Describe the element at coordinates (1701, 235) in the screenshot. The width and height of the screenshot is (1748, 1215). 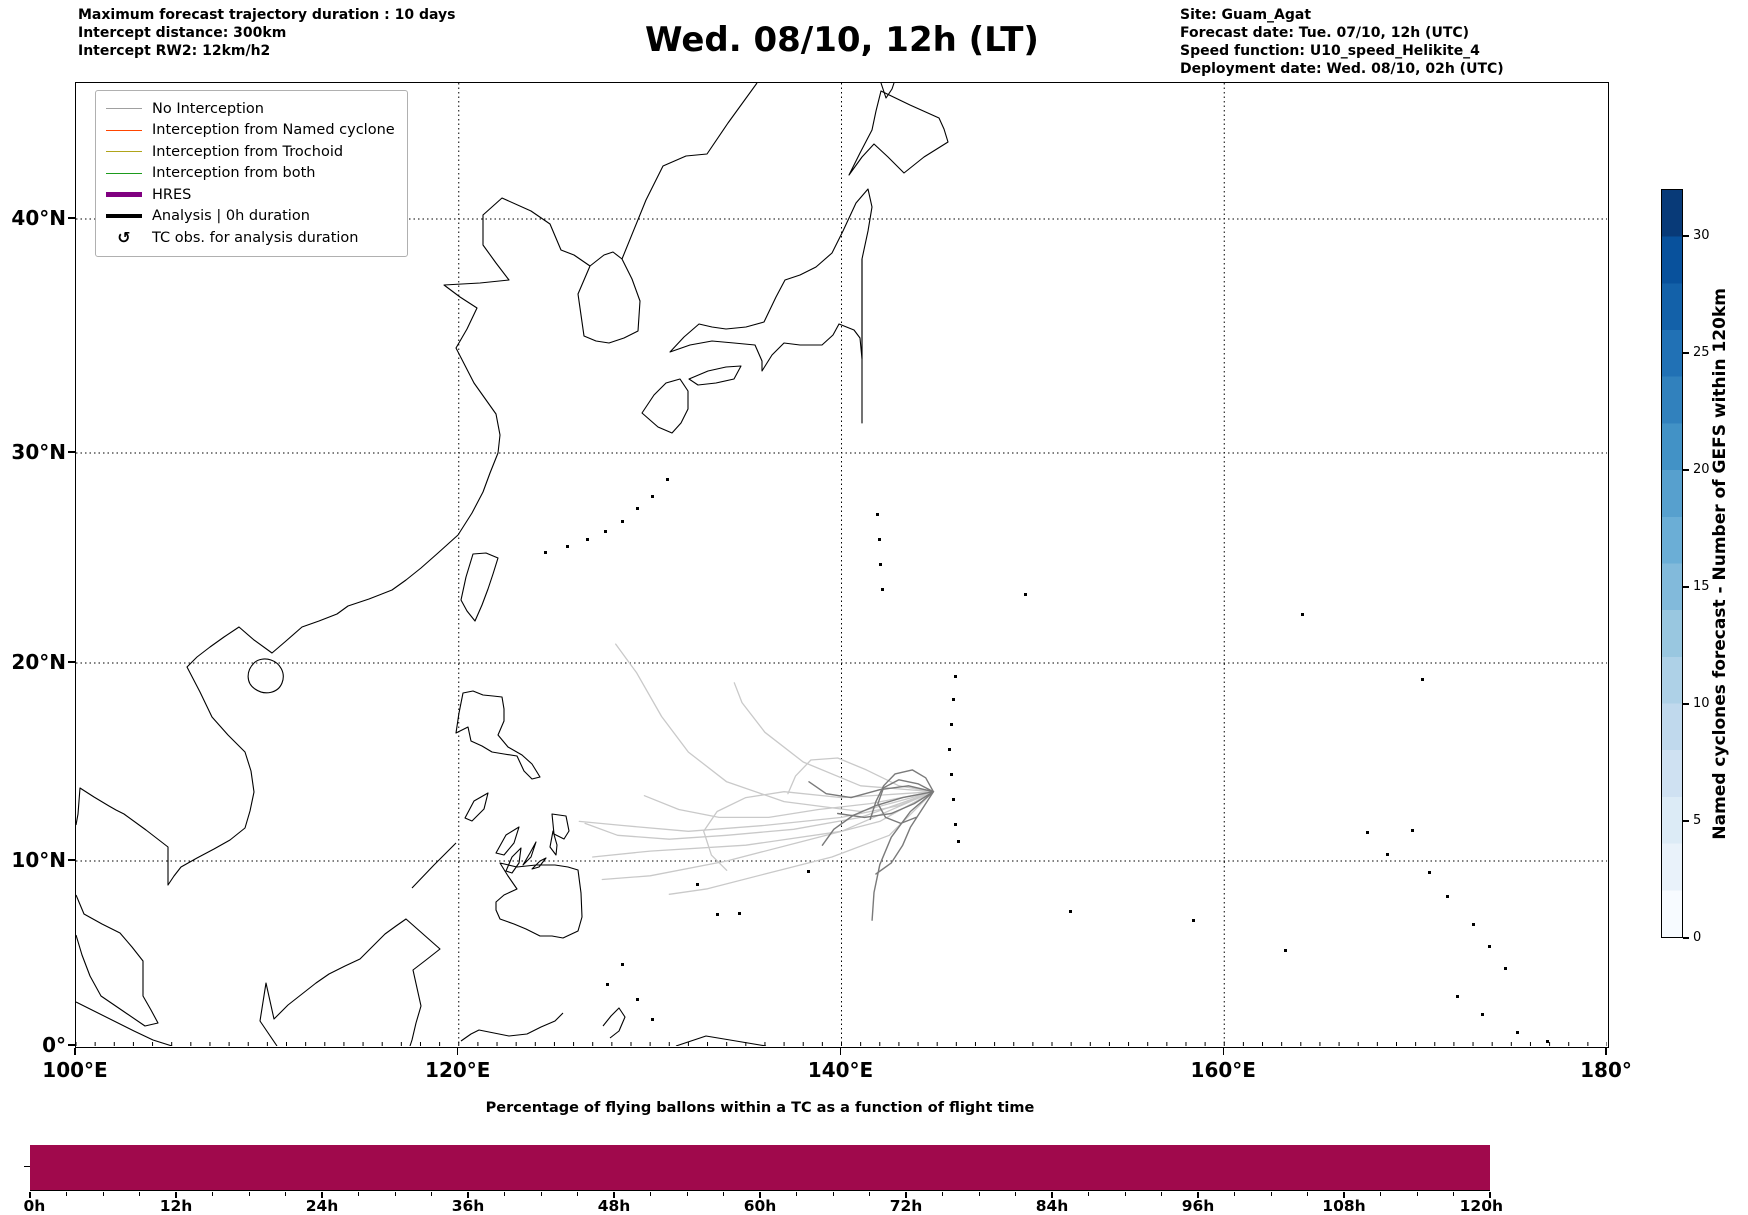
I see `colorbar-tick-30: 30` at that location.